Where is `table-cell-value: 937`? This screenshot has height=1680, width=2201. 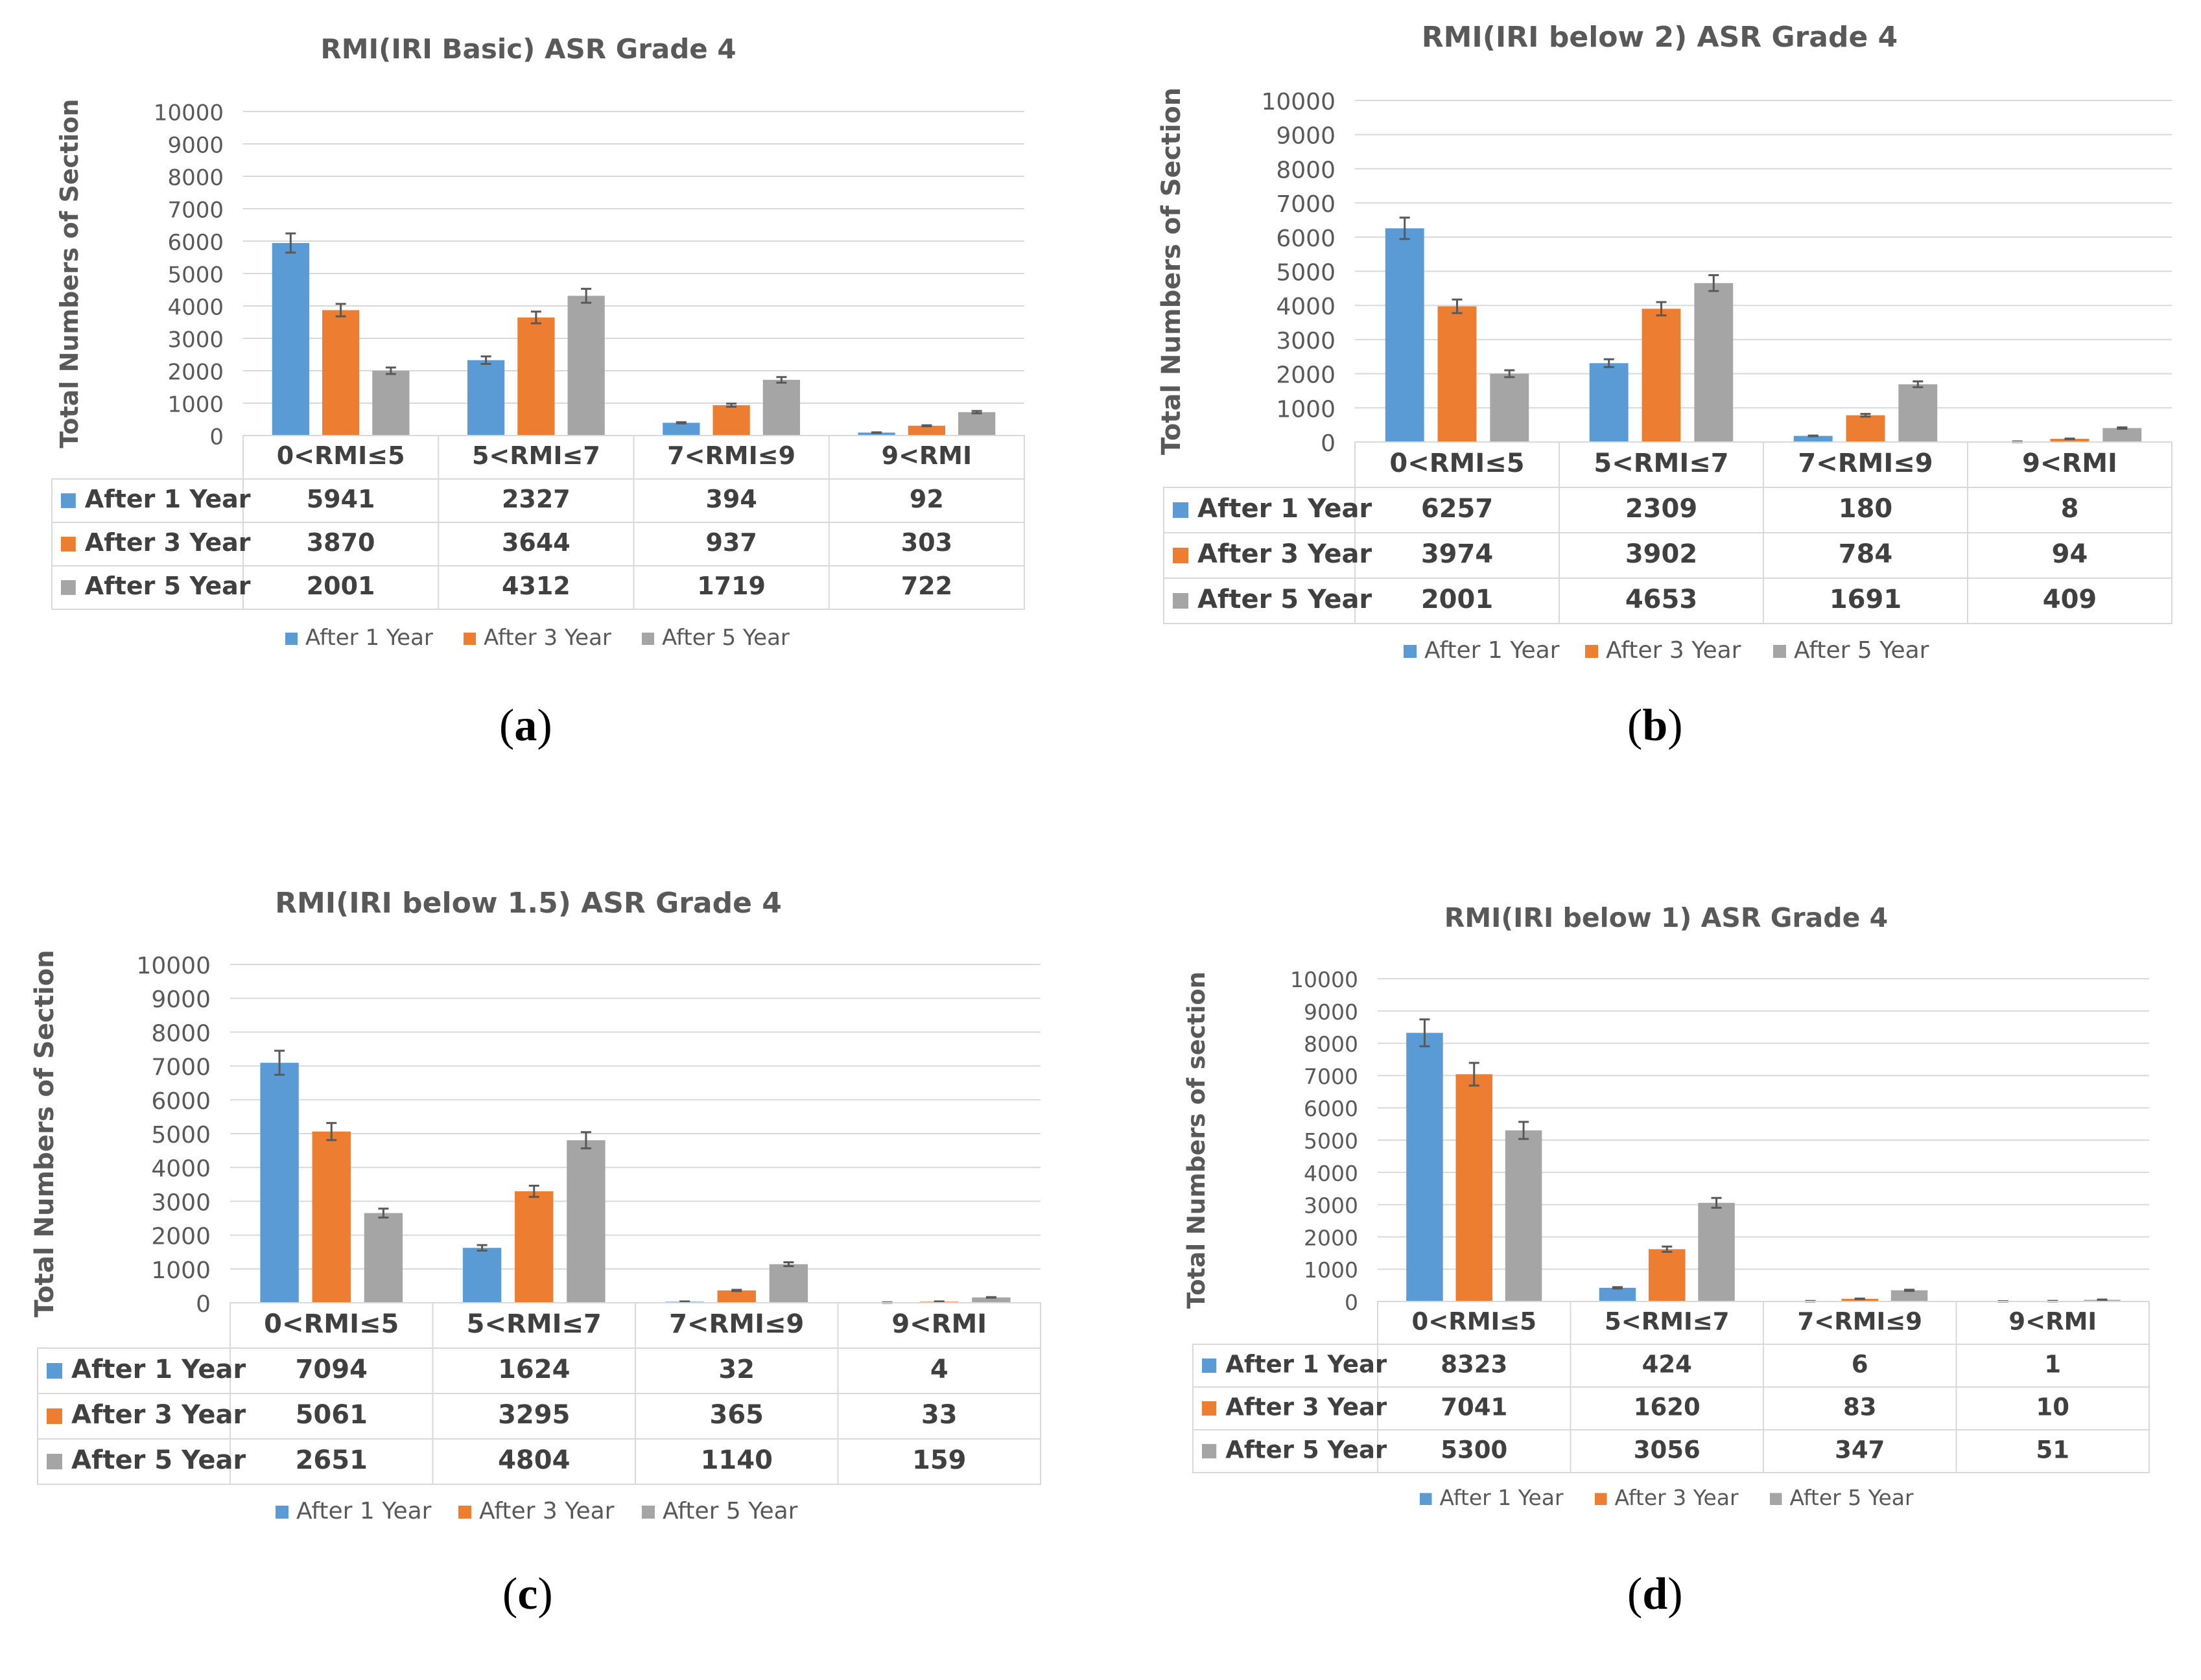 table-cell-value: 937 is located at coordinates (731, 542).